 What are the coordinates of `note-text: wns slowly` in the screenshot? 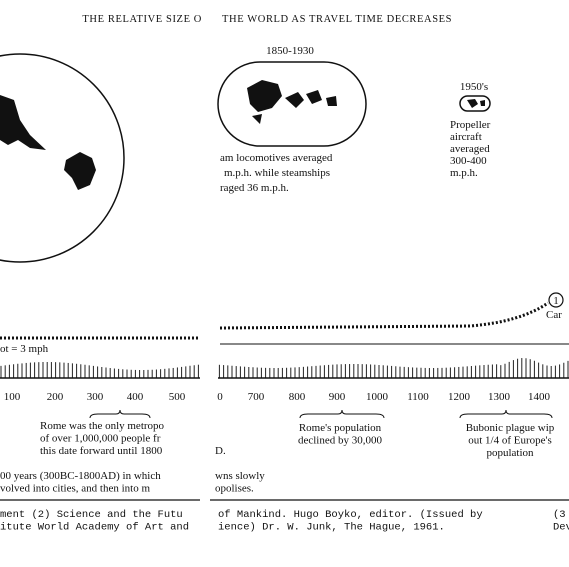 It's located at (240, 476).